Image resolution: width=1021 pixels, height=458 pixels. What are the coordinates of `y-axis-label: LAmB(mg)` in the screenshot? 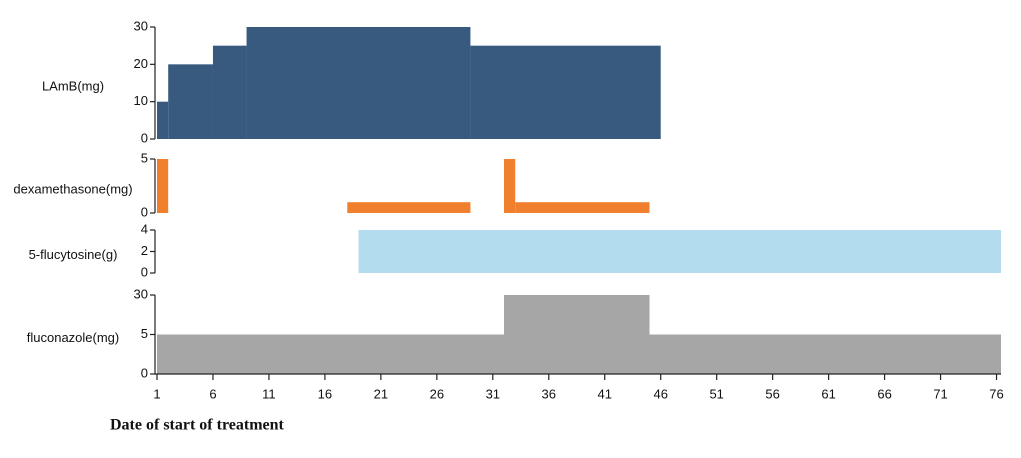 It's located at (73, 85).